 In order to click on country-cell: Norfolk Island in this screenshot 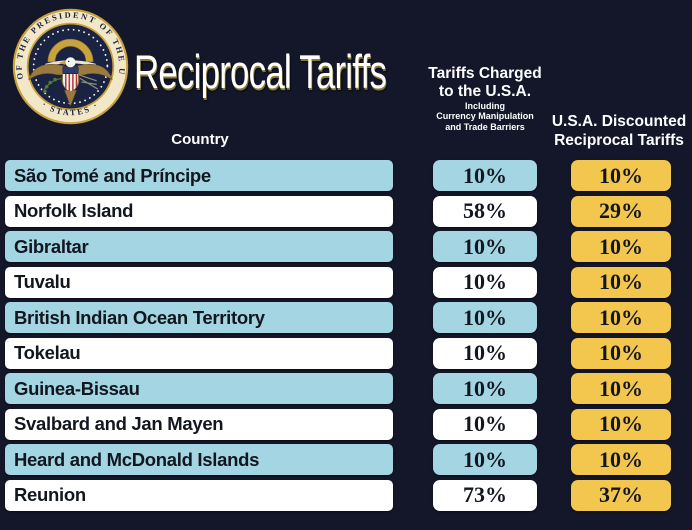, I will do `click(199, 211)`.